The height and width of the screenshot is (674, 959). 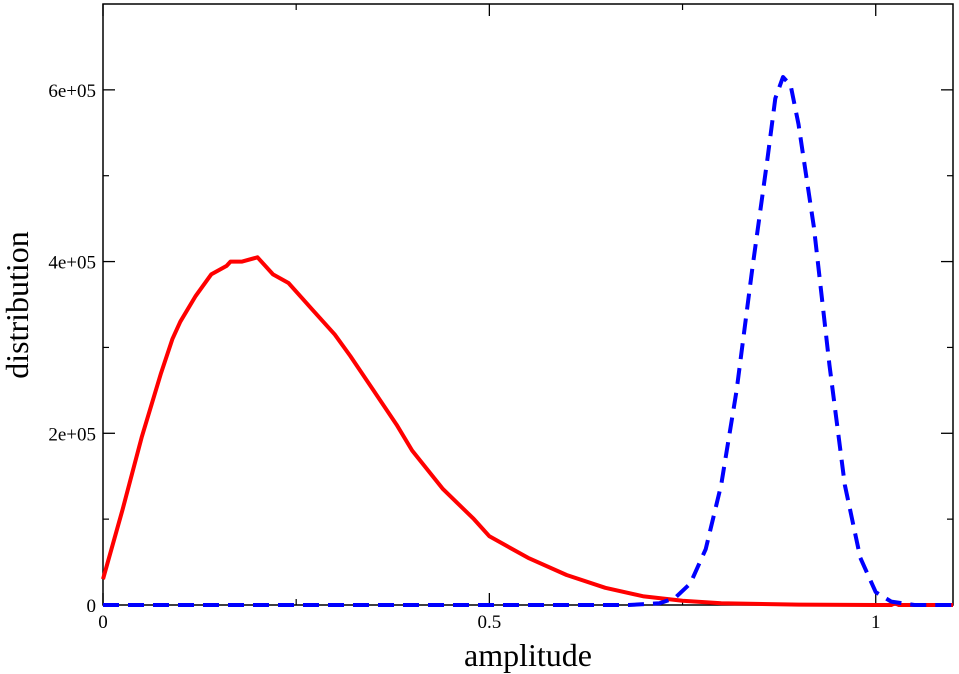 What do you see at coordinates (72, 91) in the screenshot?
I see `y-tick-label: 6e+05` at bounding box center [72, 91].